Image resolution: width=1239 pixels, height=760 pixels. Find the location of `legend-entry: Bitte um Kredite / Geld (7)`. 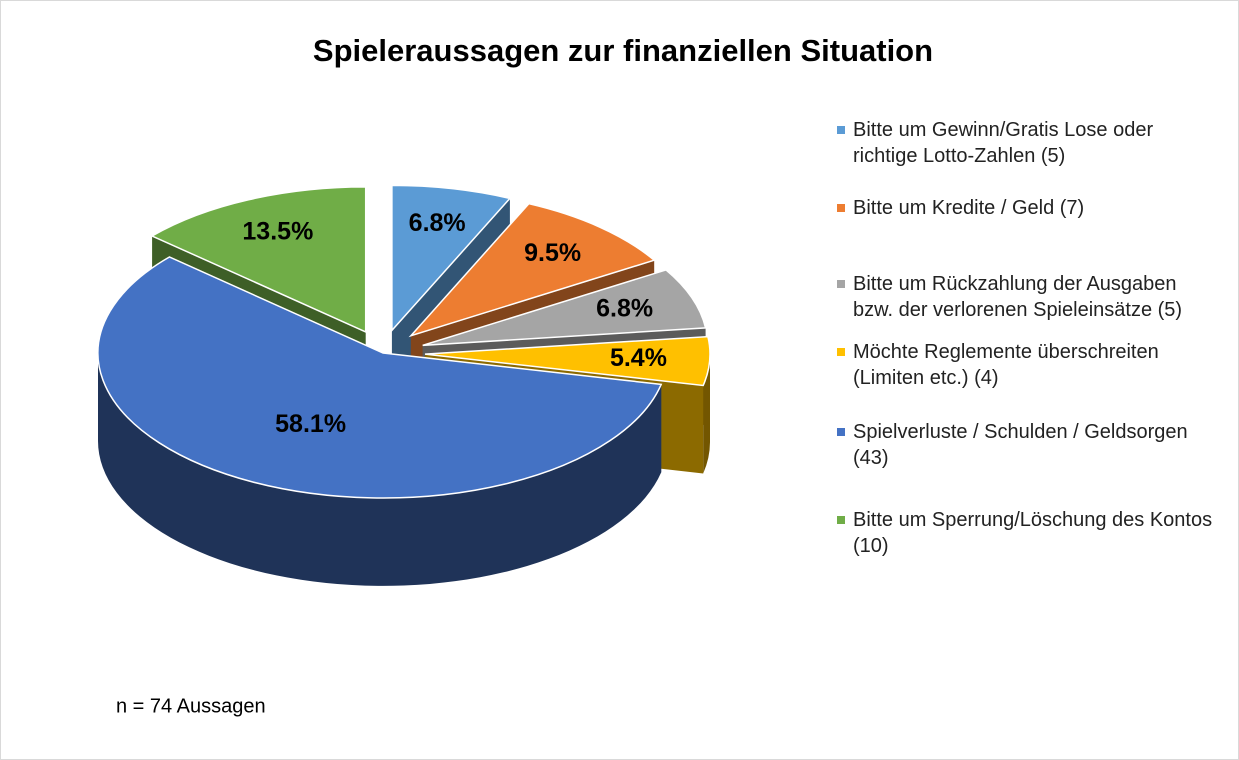

legend-entry: Bitte um Kredite / Geld (7) is located at coordinates (1025, 208).